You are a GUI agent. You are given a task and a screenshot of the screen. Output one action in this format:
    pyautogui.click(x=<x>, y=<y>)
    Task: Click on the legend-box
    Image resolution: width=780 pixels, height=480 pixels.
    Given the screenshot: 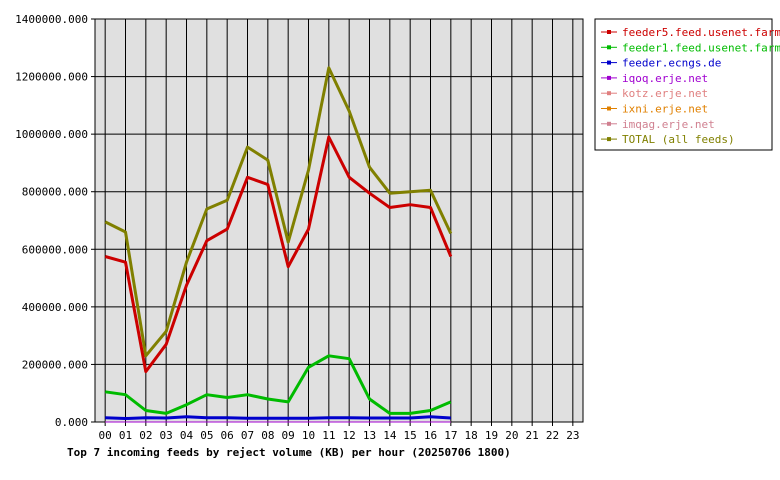 What is the action you would take?
    pyautogui.click(x=683, y=84)
    